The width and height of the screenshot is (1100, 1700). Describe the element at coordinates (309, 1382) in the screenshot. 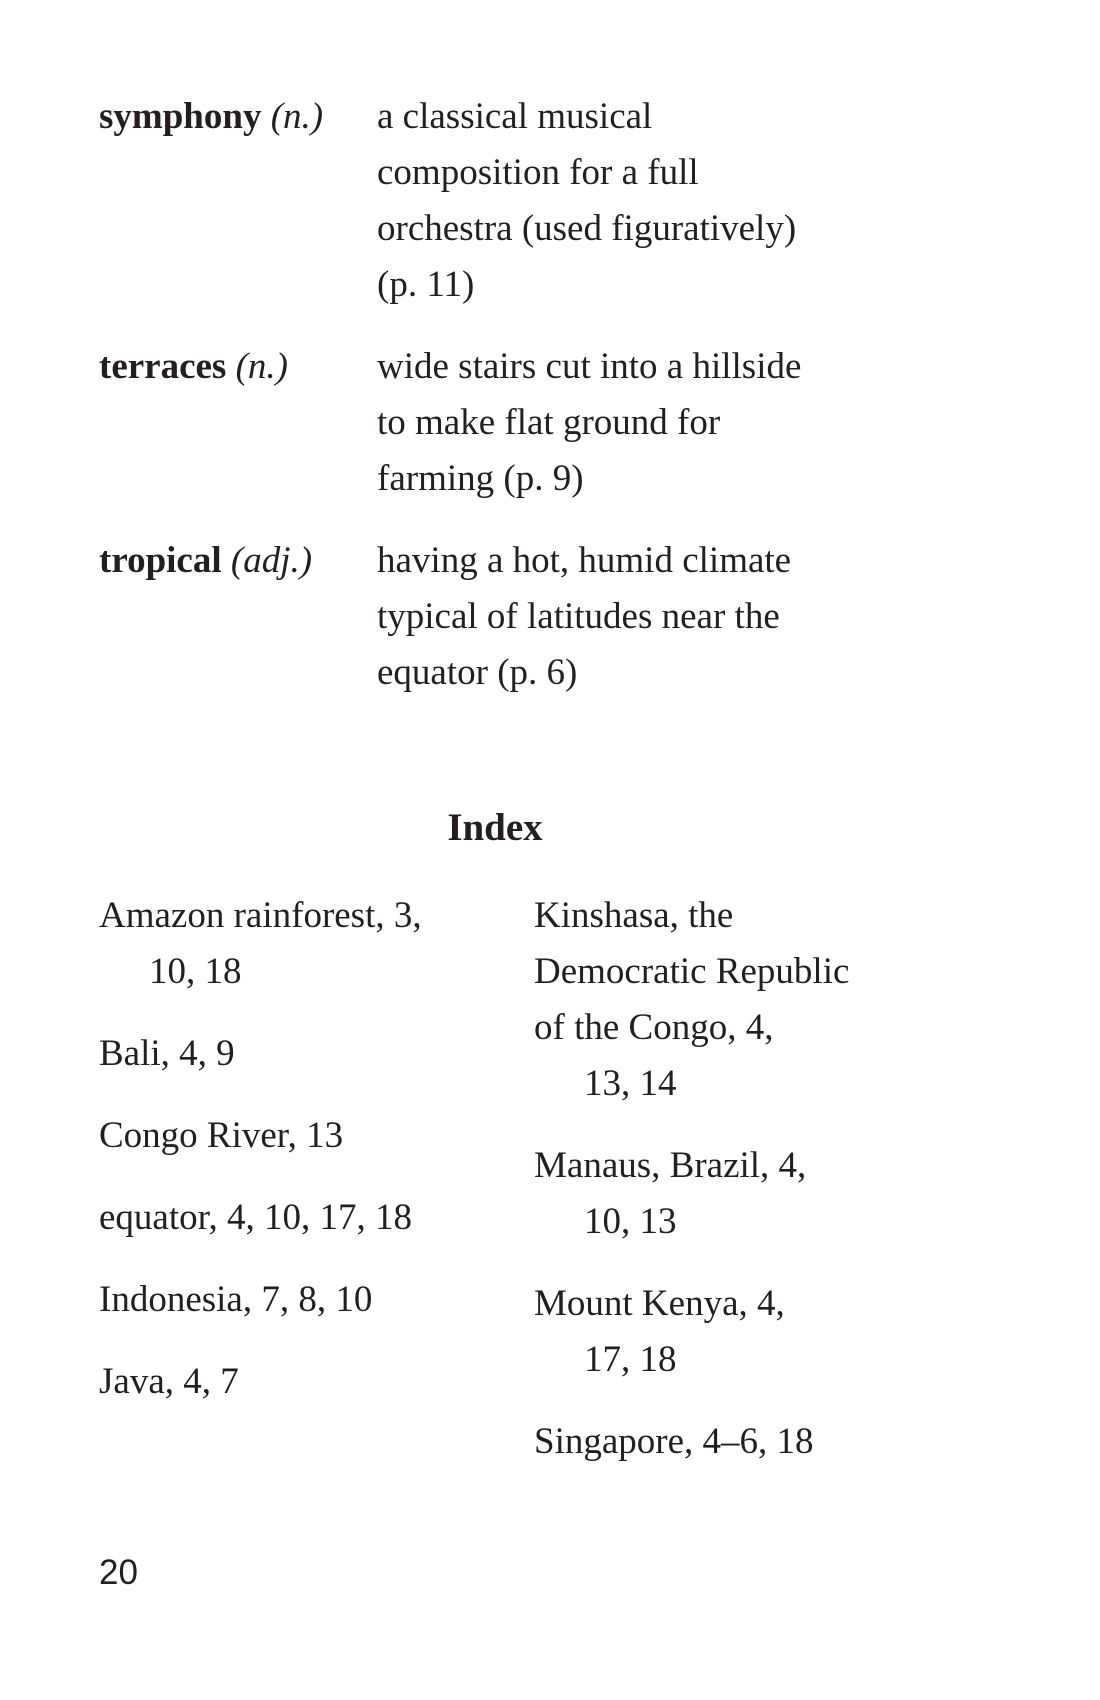

I see `index-entry: Java, 4, 7` at that location.